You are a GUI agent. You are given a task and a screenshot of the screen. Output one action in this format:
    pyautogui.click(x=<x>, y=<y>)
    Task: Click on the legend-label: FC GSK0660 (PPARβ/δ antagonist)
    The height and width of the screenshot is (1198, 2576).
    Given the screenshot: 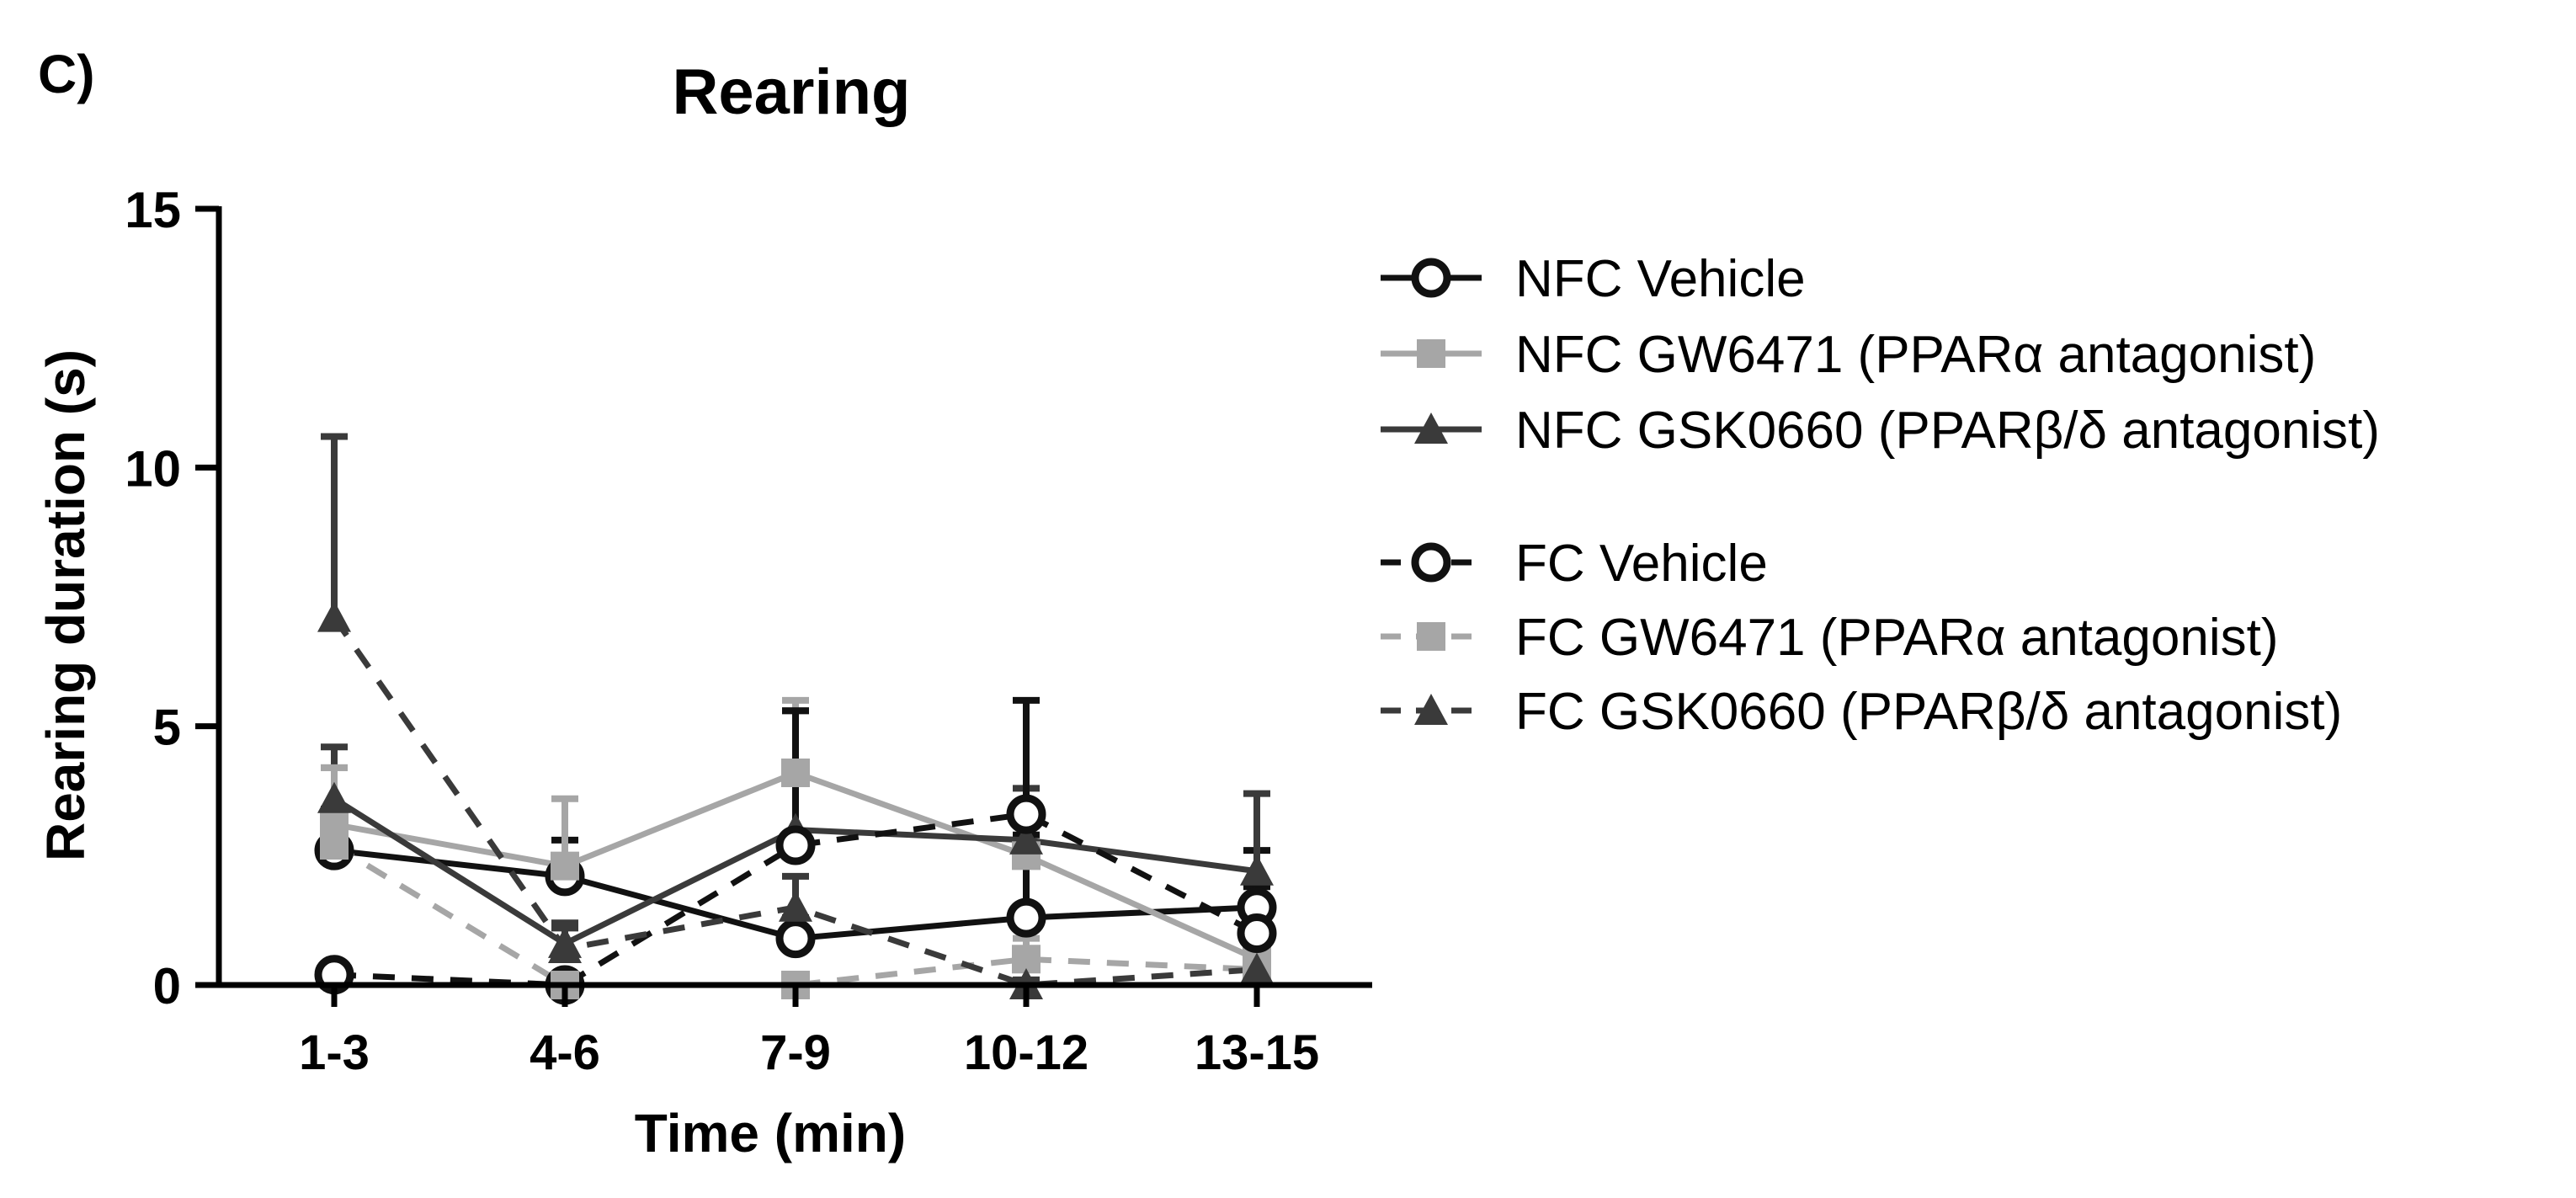 What is the action you would take?
    pyautogui.click(x=1929, y=712)
    